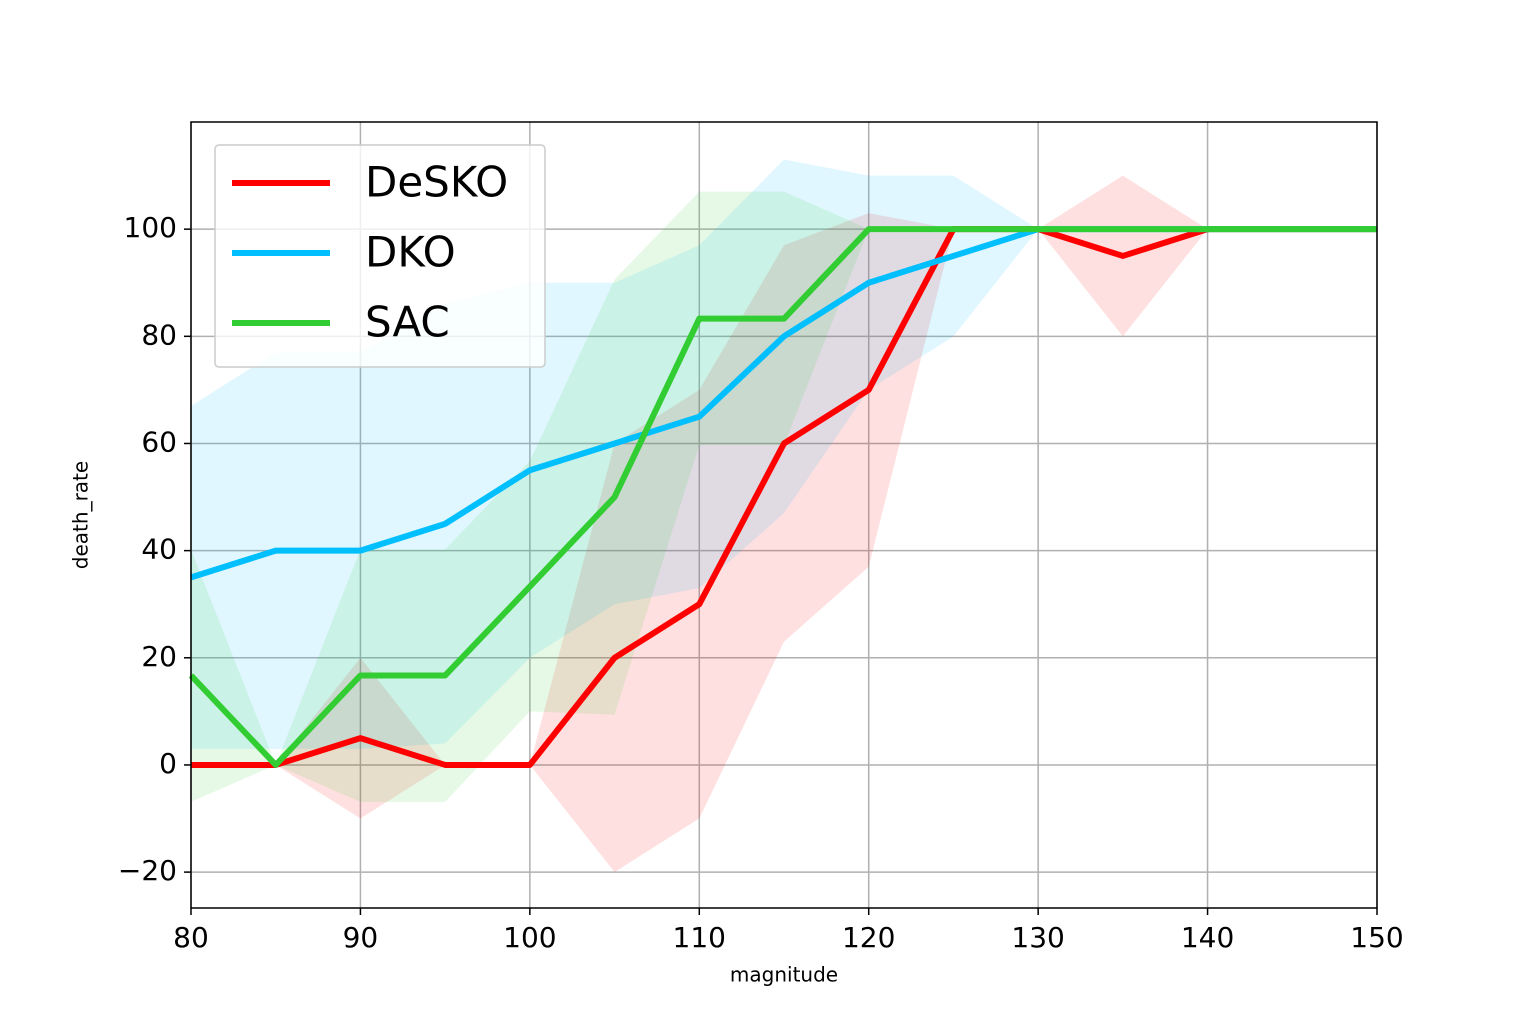 Image resolution: width=1530 pixels, height=1020 pixels. I want to click on y-tick-label: 80, so click(159, 334).